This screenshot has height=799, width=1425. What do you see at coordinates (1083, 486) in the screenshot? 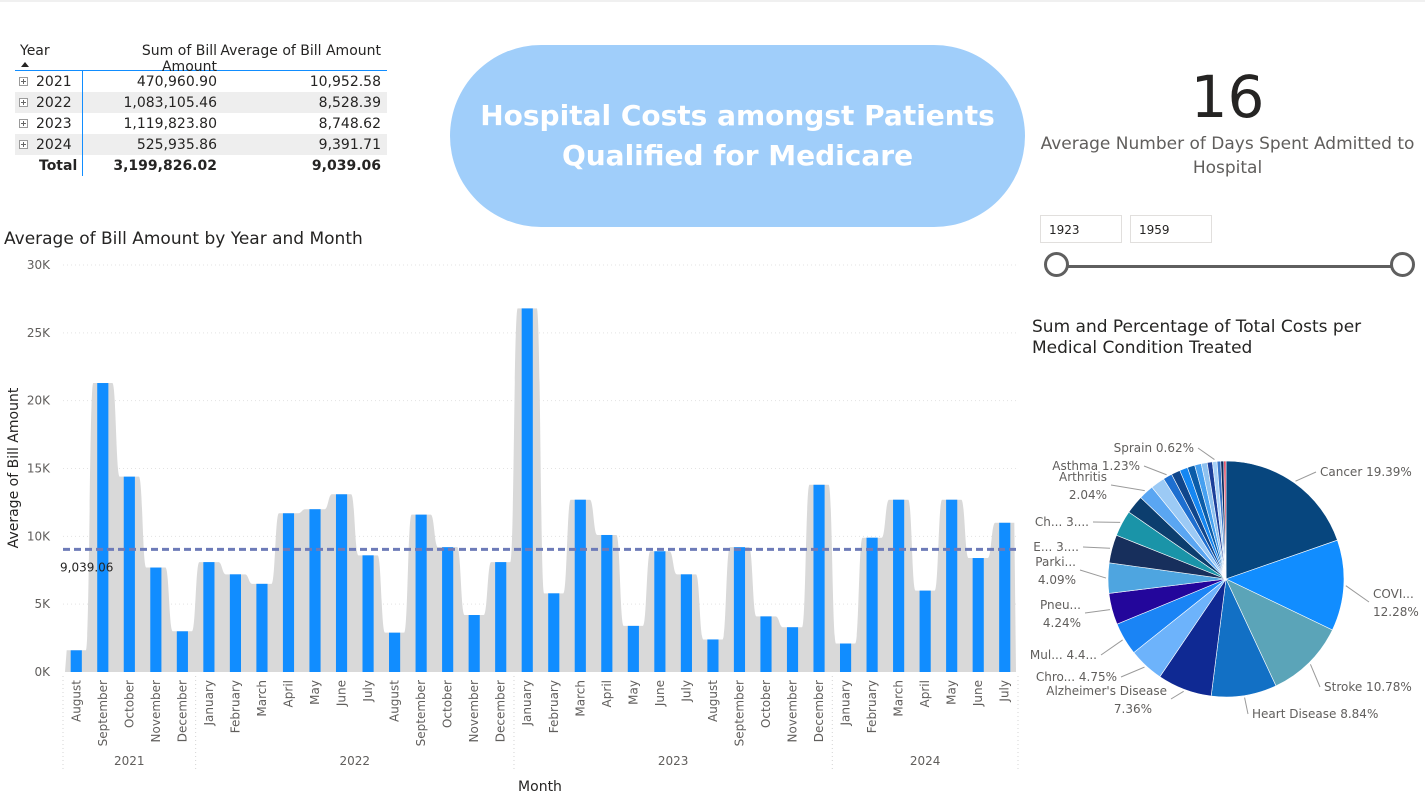
I see `pie-data-label: Arthritis 2.04%` at bounding box center [1083, 486].